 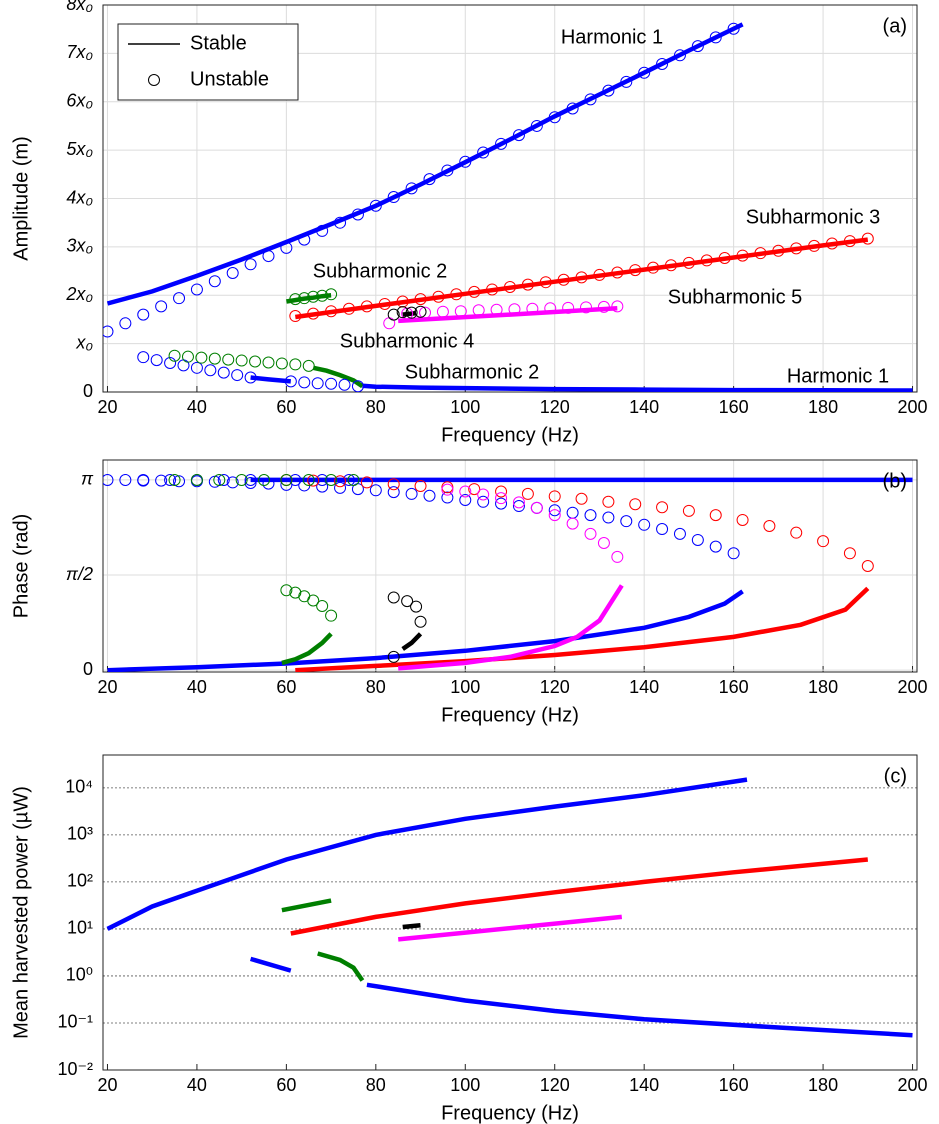 I want to click on panel-label: (b), so click(x=895, y=481).